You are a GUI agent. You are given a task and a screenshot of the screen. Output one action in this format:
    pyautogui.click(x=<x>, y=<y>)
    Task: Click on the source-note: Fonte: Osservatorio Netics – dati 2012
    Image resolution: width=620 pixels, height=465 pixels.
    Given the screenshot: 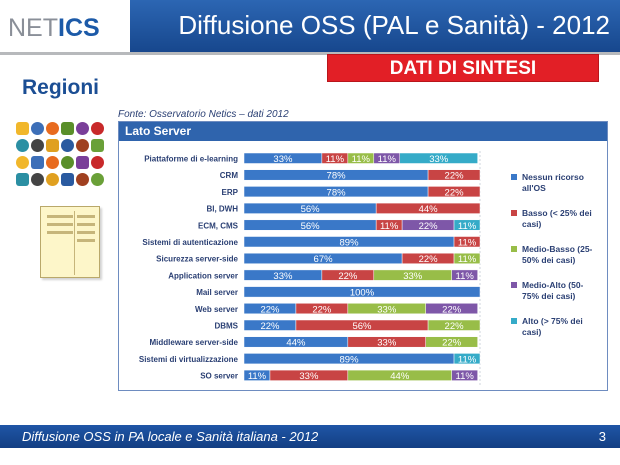 What is the action you would take?
    pyautogui.click(x=203, y=114)
    